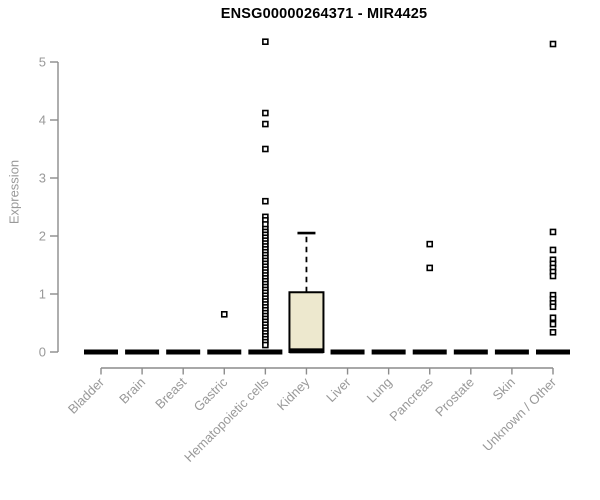 The width and height of the screenshot is (600, 500). I want to click on x-tick-label-brain: Brain, so click(132, 391).